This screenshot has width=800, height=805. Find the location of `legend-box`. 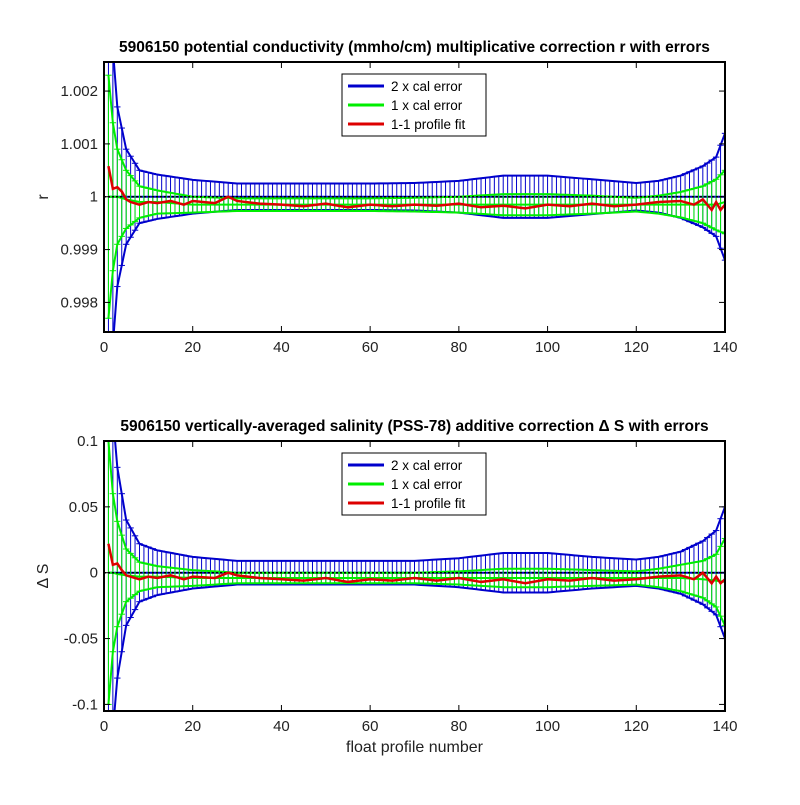

legend-box is located at coordinates (414, 105).